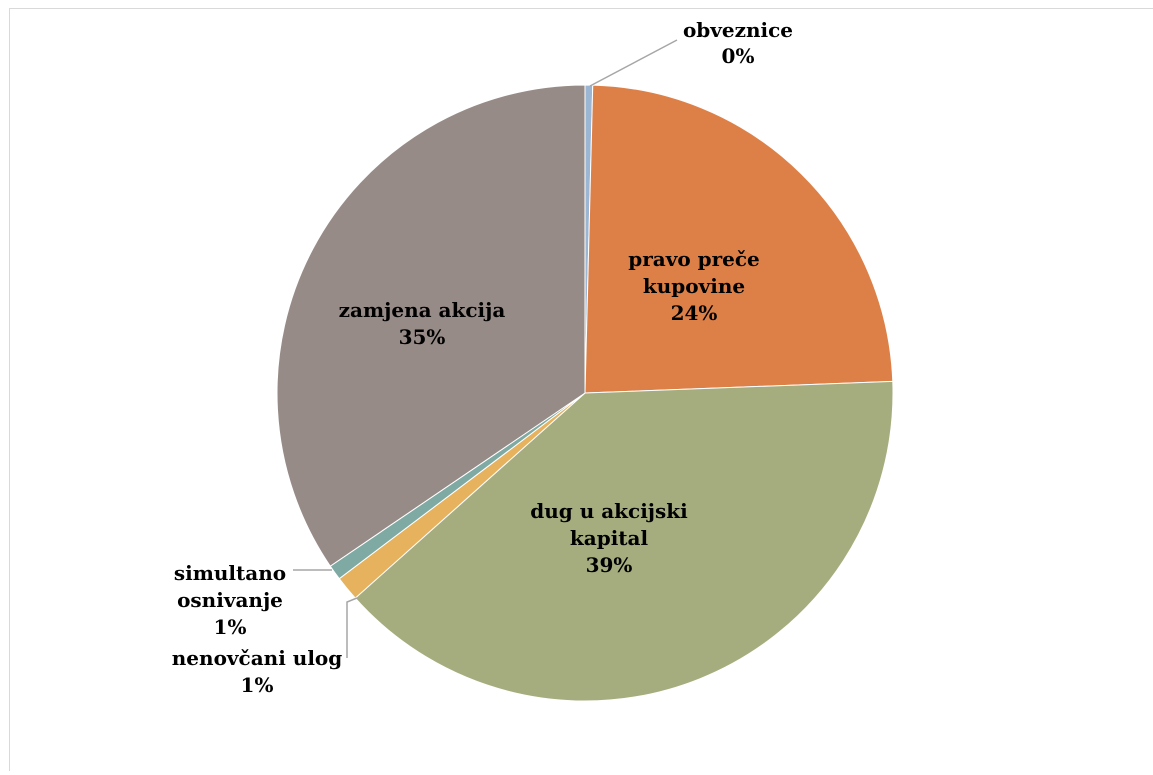 This screenshot has width=1153, height=775. What do you see at coordinates (422, 310) in the screenshot?
I see `data-label-line: zamjena akcija` at bounding box center [422, 310].